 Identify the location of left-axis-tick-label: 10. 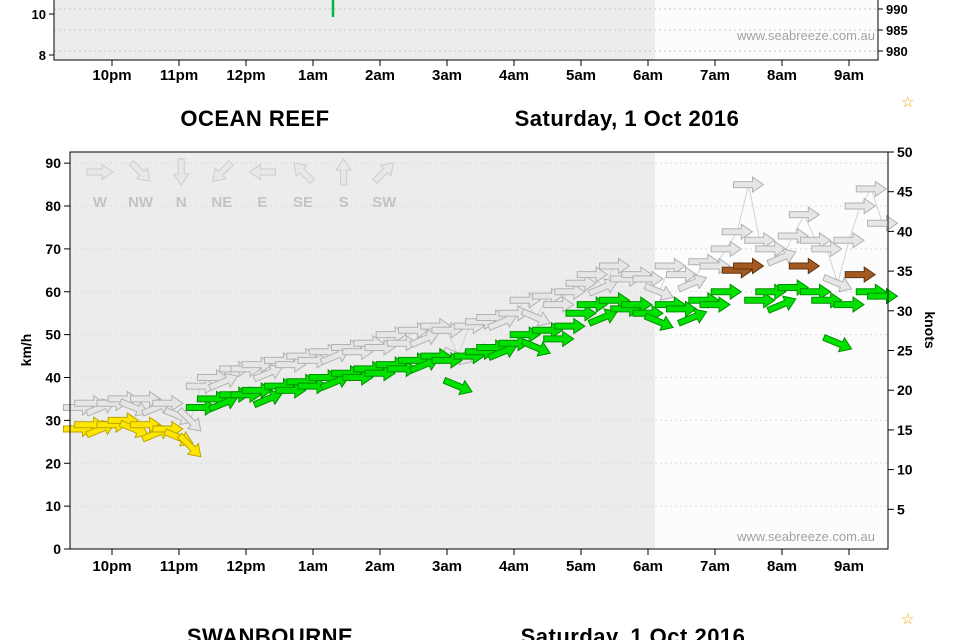
(39, 14).